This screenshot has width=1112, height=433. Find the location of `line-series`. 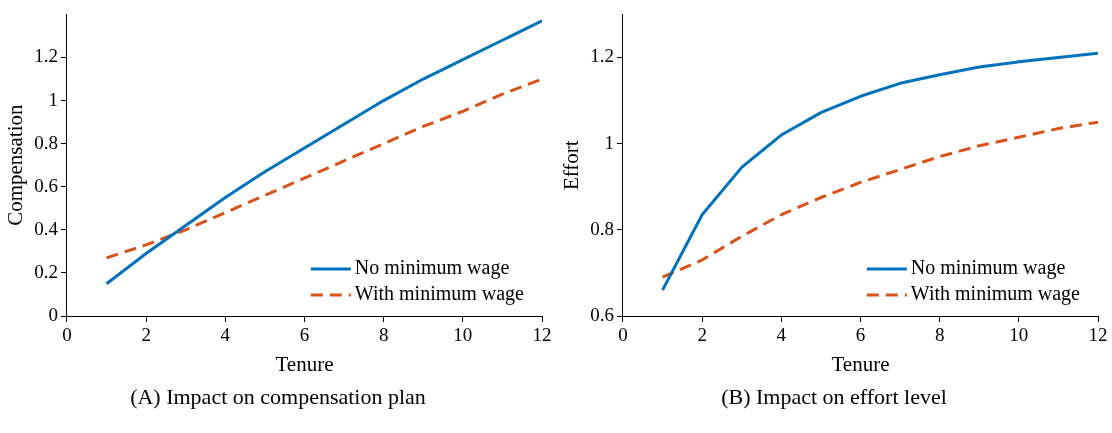

line-series is located at coordinates (879, 199).